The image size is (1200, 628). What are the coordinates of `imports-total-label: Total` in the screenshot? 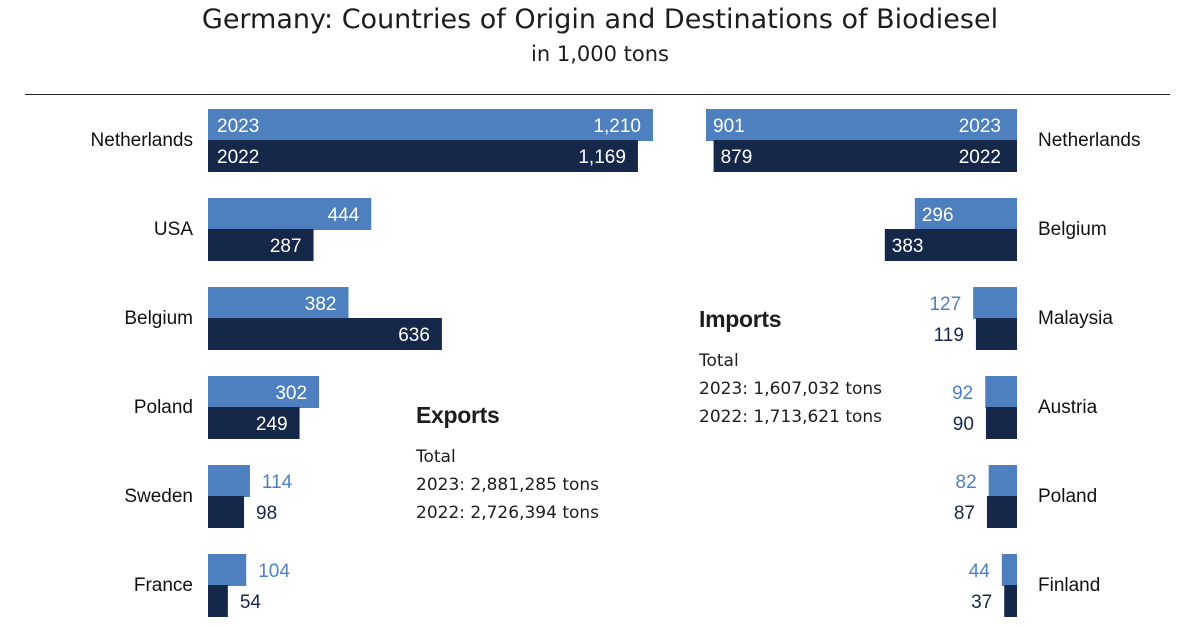 It's located at (719, 361).